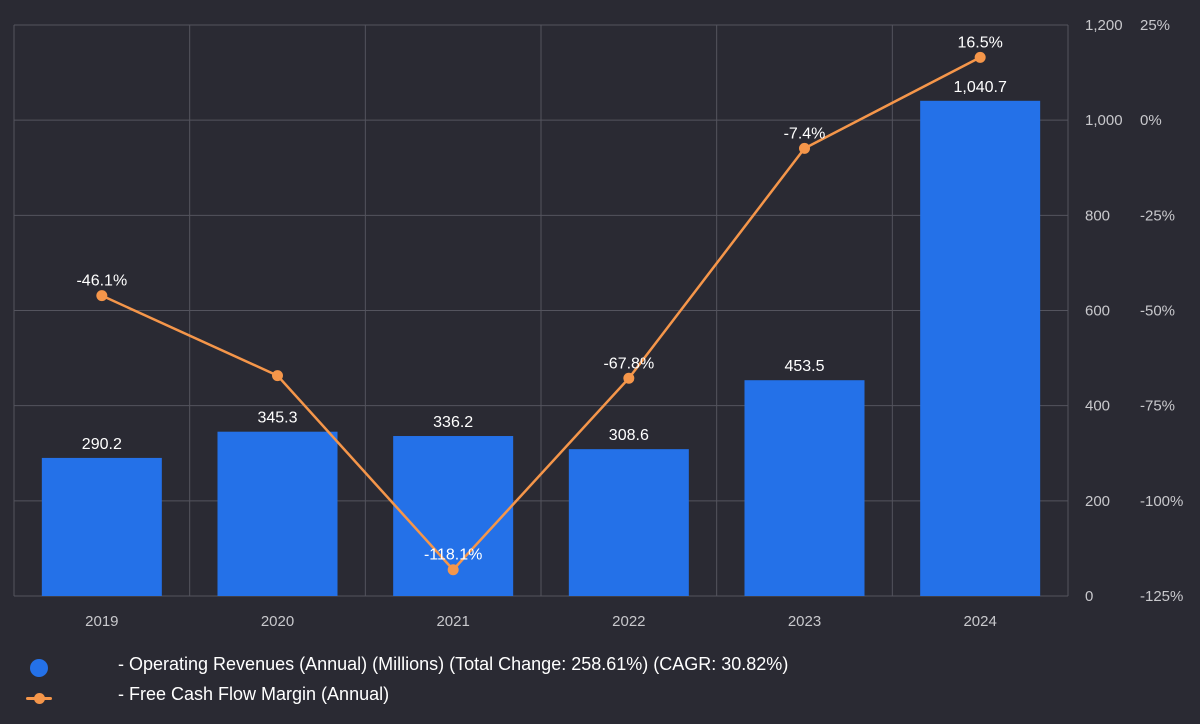 The width and height of the screenshot is (1200, 724). Describe the element at coordinates (1097, 406) in the screenshot. I see `left-tick-2: 400` at that location.